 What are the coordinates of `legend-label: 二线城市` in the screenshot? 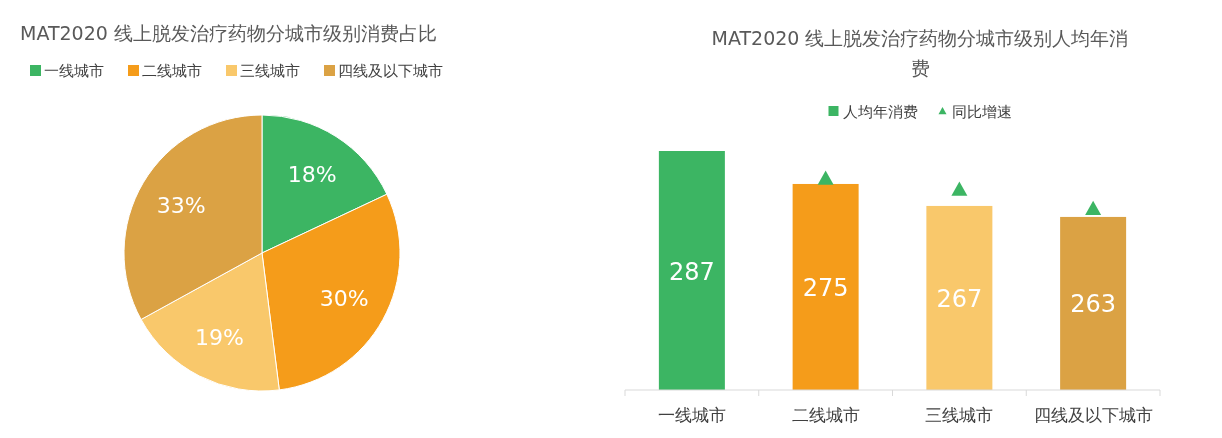 It's located at (172, 71).